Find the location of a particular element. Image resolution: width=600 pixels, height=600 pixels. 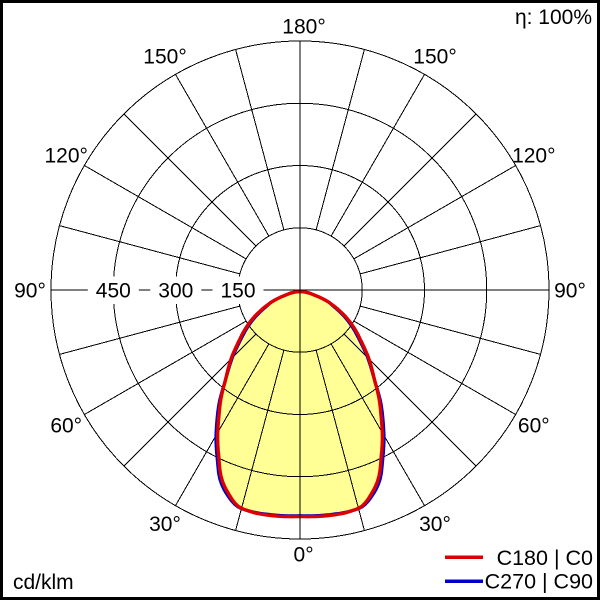

svg-text: C180 | C0 is located at coordinates (545, 558).